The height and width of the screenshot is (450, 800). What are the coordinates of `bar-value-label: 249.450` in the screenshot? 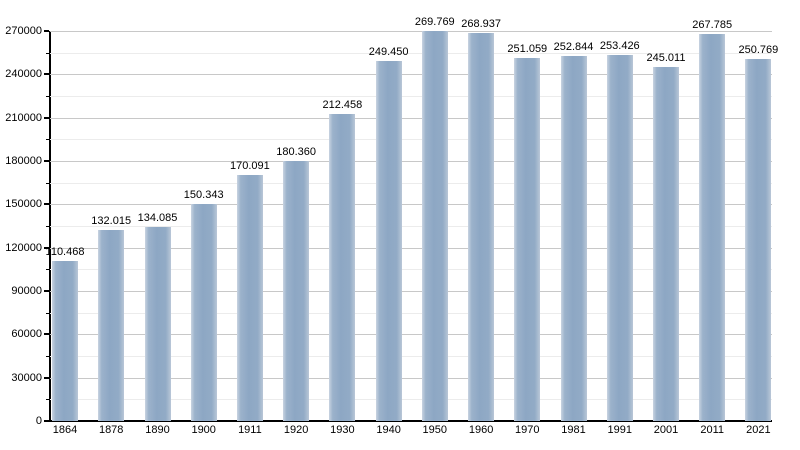 It's located at (388, 51).